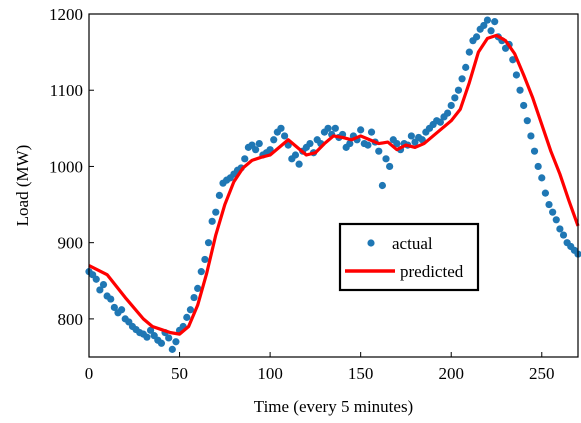 This screenshot has width=581, height=423. Describe the element at coordinates (270, 373) in the screenshot. I see `x-tick-label-100: 100` at that location.